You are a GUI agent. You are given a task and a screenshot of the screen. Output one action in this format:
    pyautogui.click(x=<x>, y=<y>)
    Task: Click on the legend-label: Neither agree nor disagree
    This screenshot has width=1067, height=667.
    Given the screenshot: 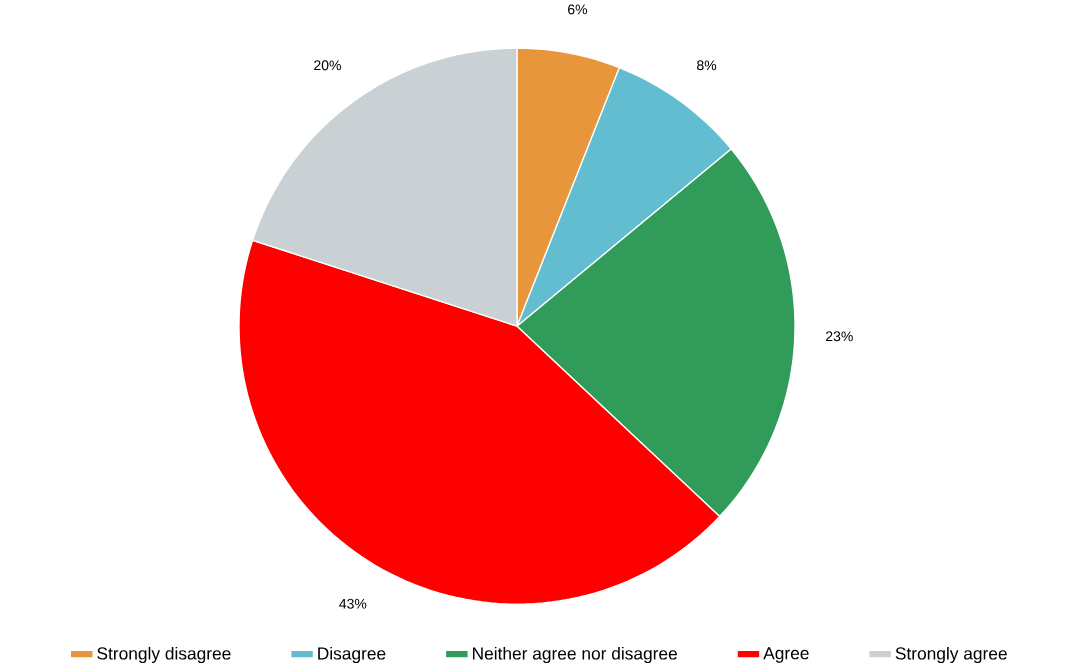 What is the action you would take?
    pyautogui.click(x=575, y=655)
    